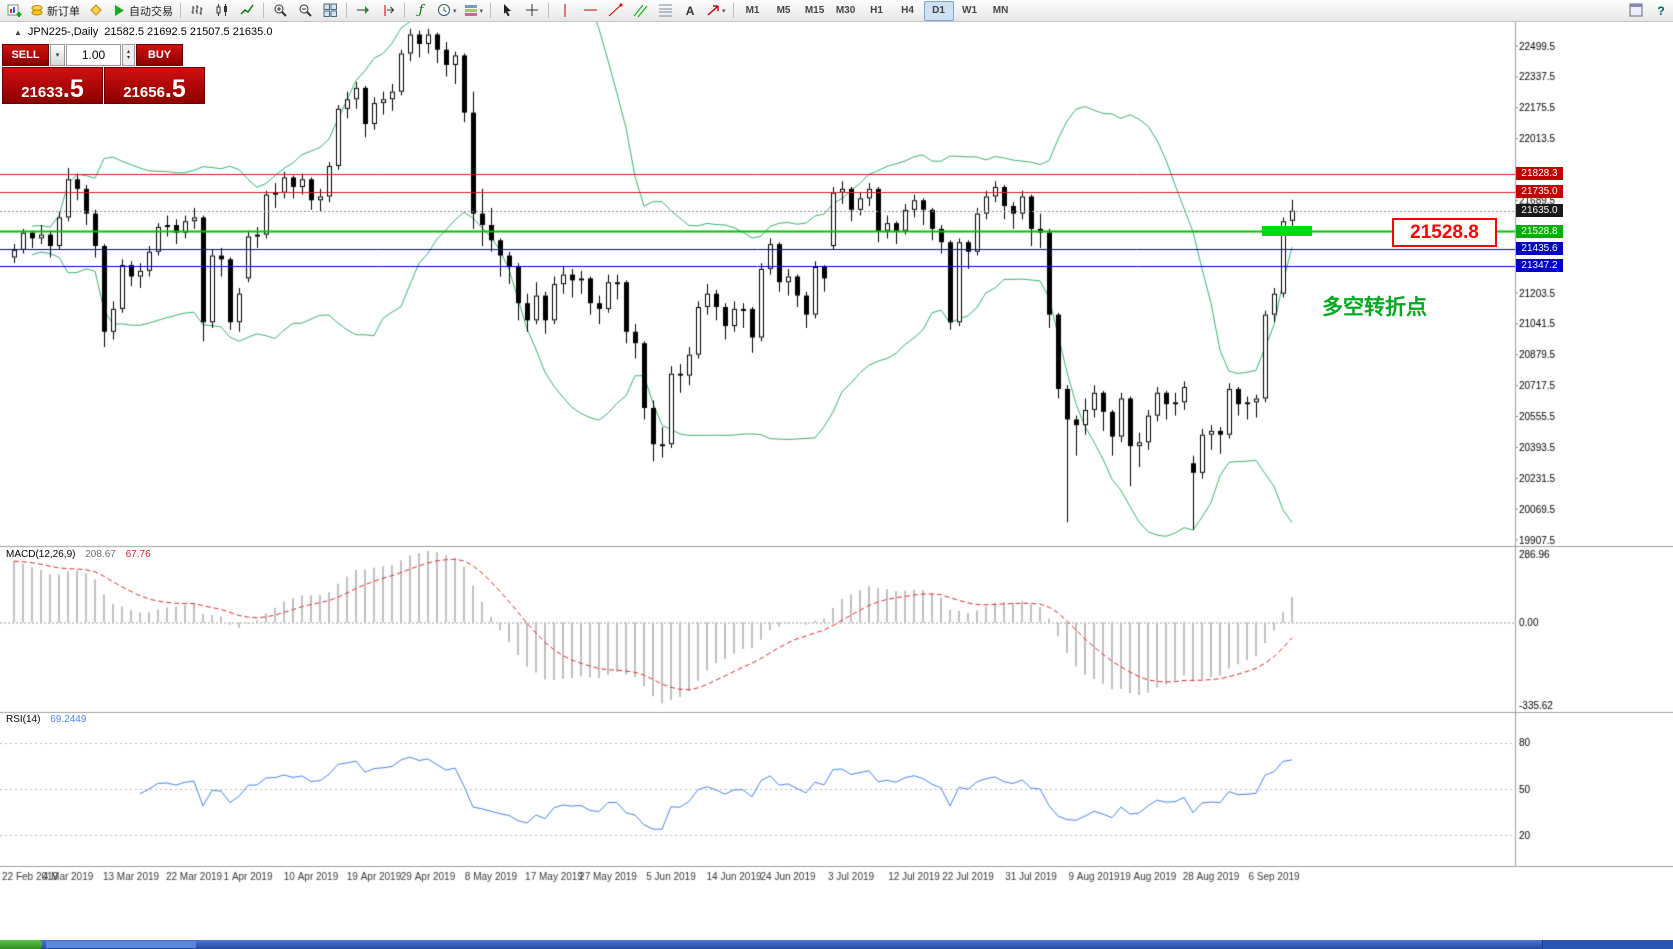  I want to click on horizontal-line-button, so click(590, 11).